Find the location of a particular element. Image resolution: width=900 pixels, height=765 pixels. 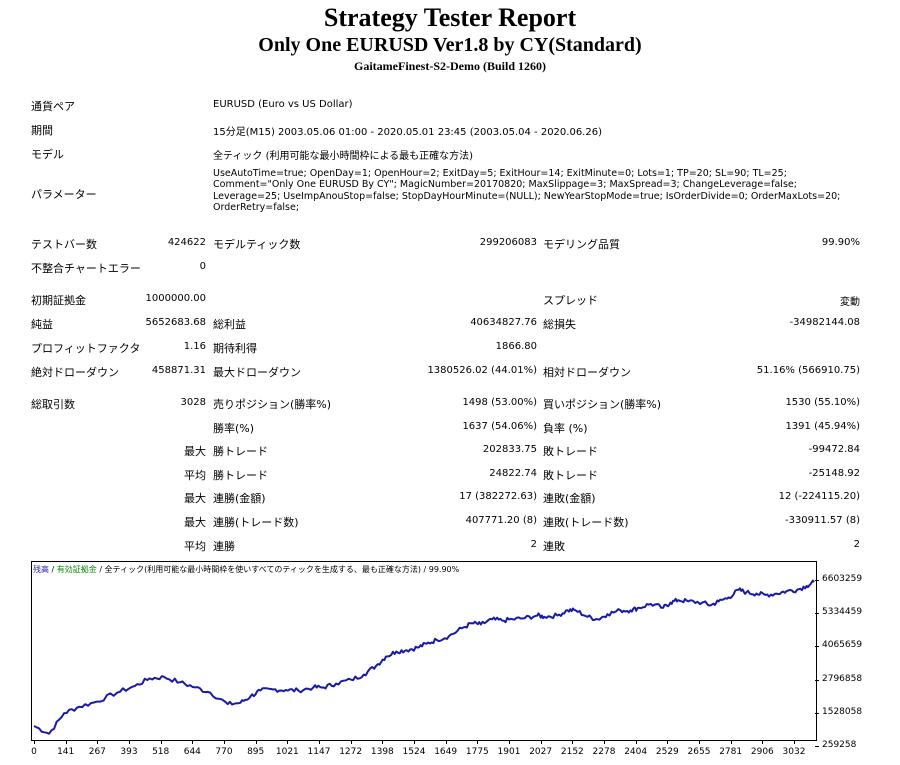

report-subtitle: Only One EURUSD Ver1.8 by CY(Standard) is located at coordinates (450, 45).